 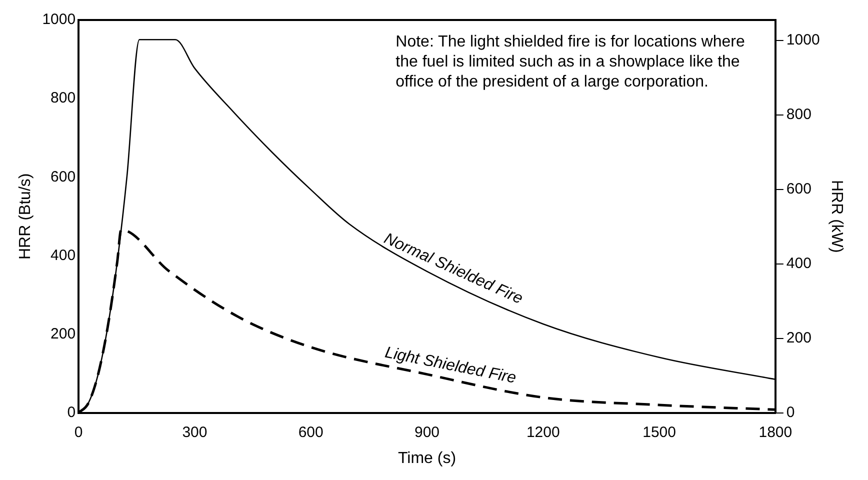 I want to click on y-axis-title: HRR (Btu/s), so click(x=25, y=216).